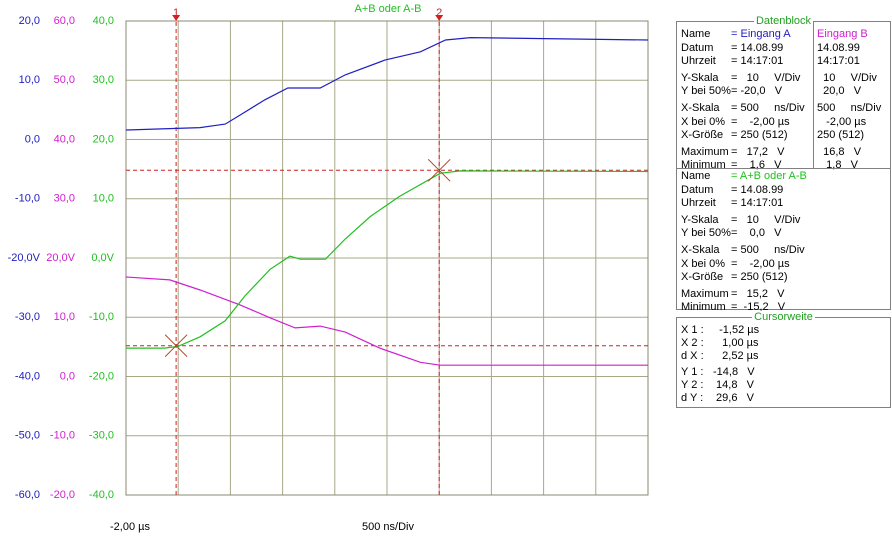  I want to click on field-value-b: 16,8 V, so click(839, 151).